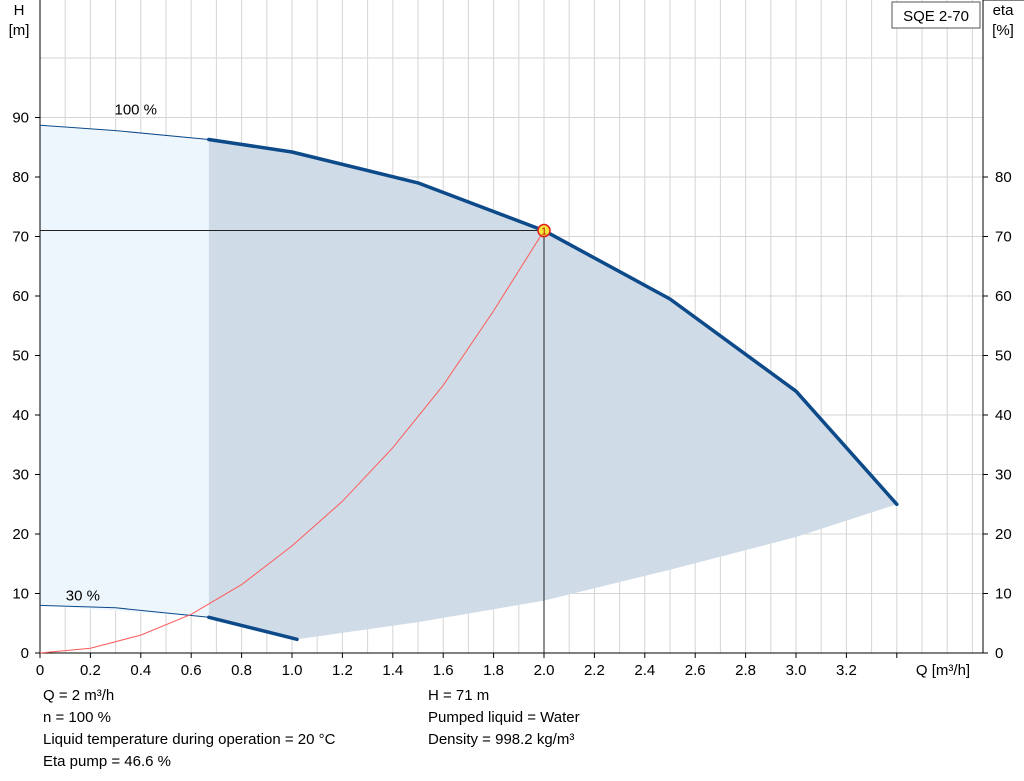 This screenshot has width=1024, height=781. What do you see at coordinates (140, 670) in the screenshot?
I see `x-tick-label: 0.4` at bounding box center [140, 670].